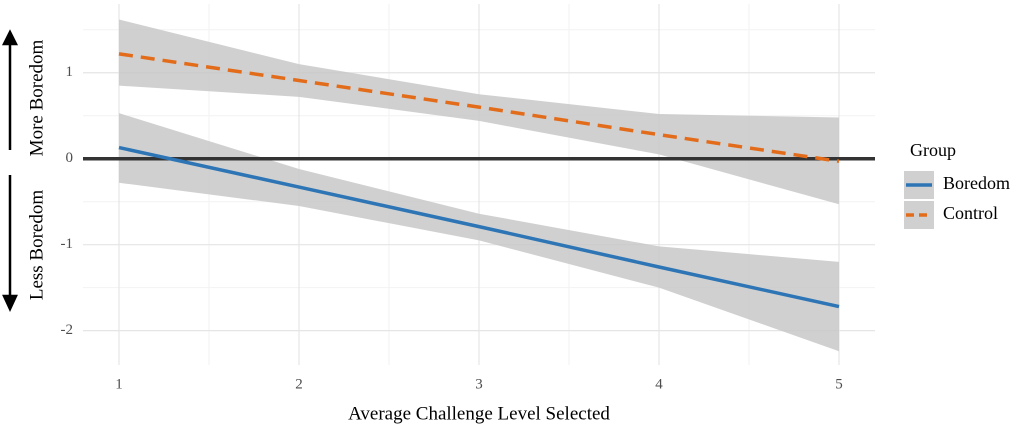 This screenshot has height=431, width=1024. What do you see at coordinates (479, 384) in the screenshot?
I see `x-tick-label: 3` at bounding box center [479, 384].